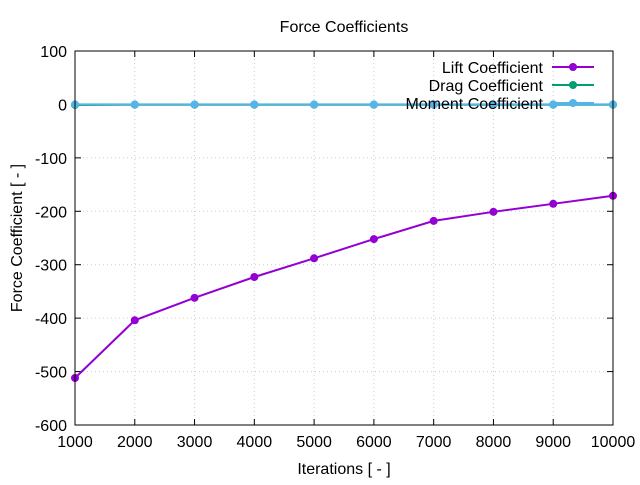  I want to click on y-tick-label: -400, so click(51, 319).